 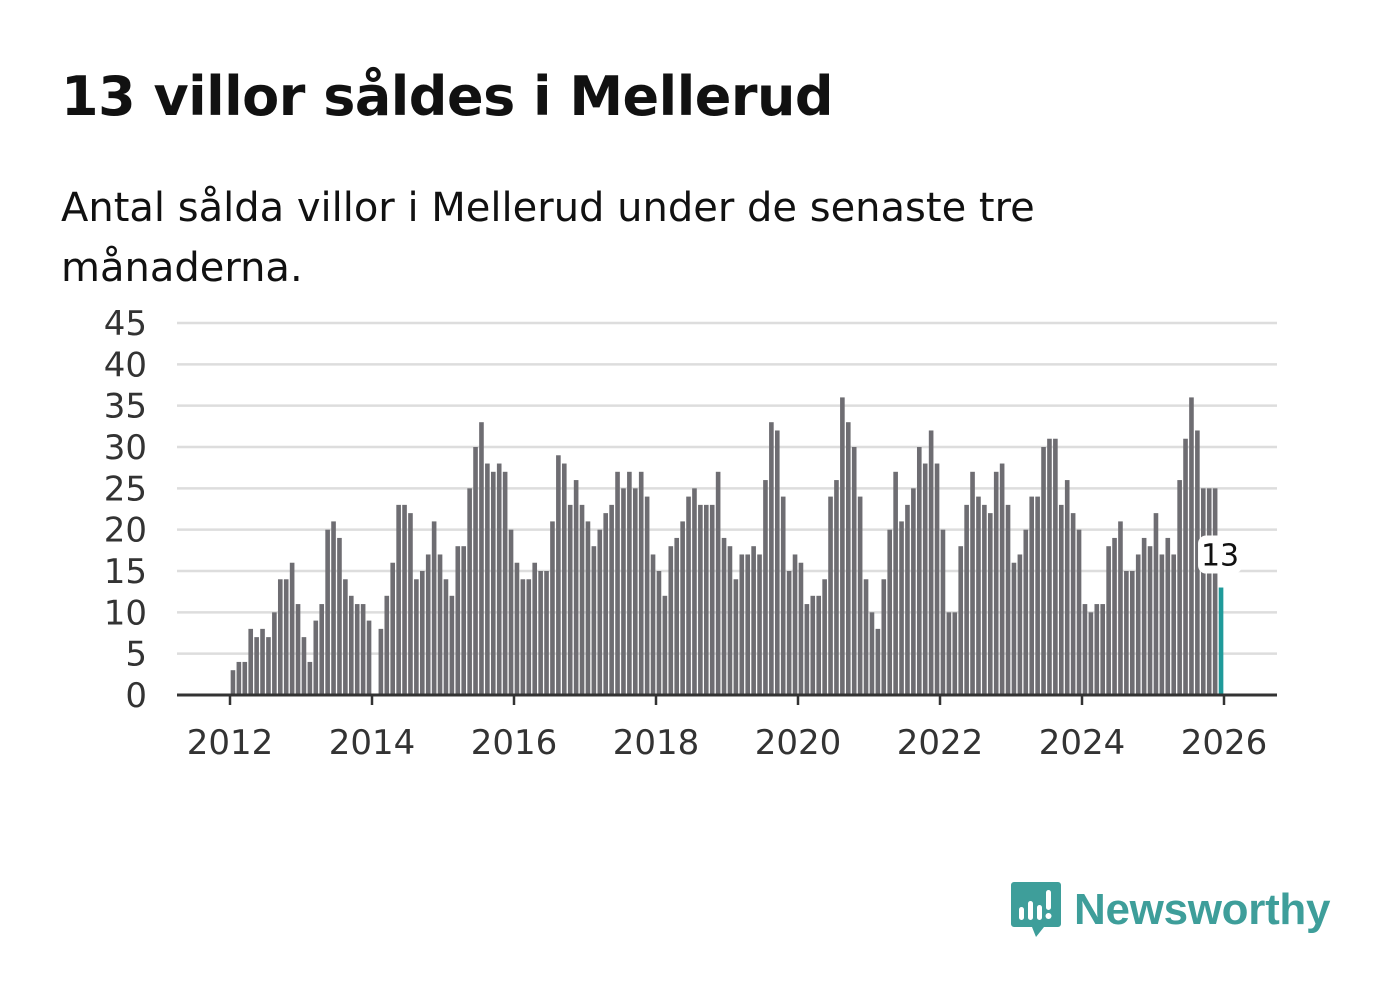 What do you see at coordinates (656, 743) in the screenshot?
I see `x-tick-label: 2018` at bounding box center [656, 743].